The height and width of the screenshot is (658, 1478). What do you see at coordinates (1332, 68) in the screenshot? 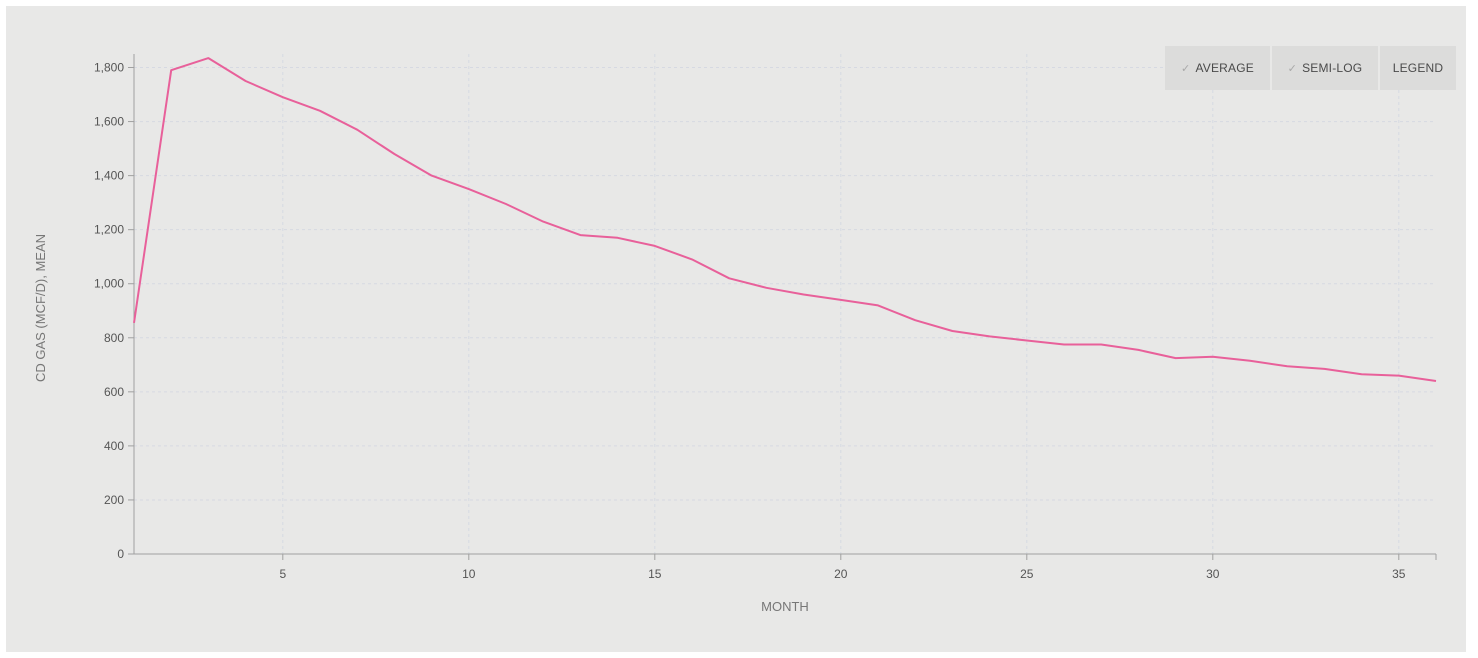
I see `semi-log-label: SEMI-LOG` at bounding box center [1332, 68].